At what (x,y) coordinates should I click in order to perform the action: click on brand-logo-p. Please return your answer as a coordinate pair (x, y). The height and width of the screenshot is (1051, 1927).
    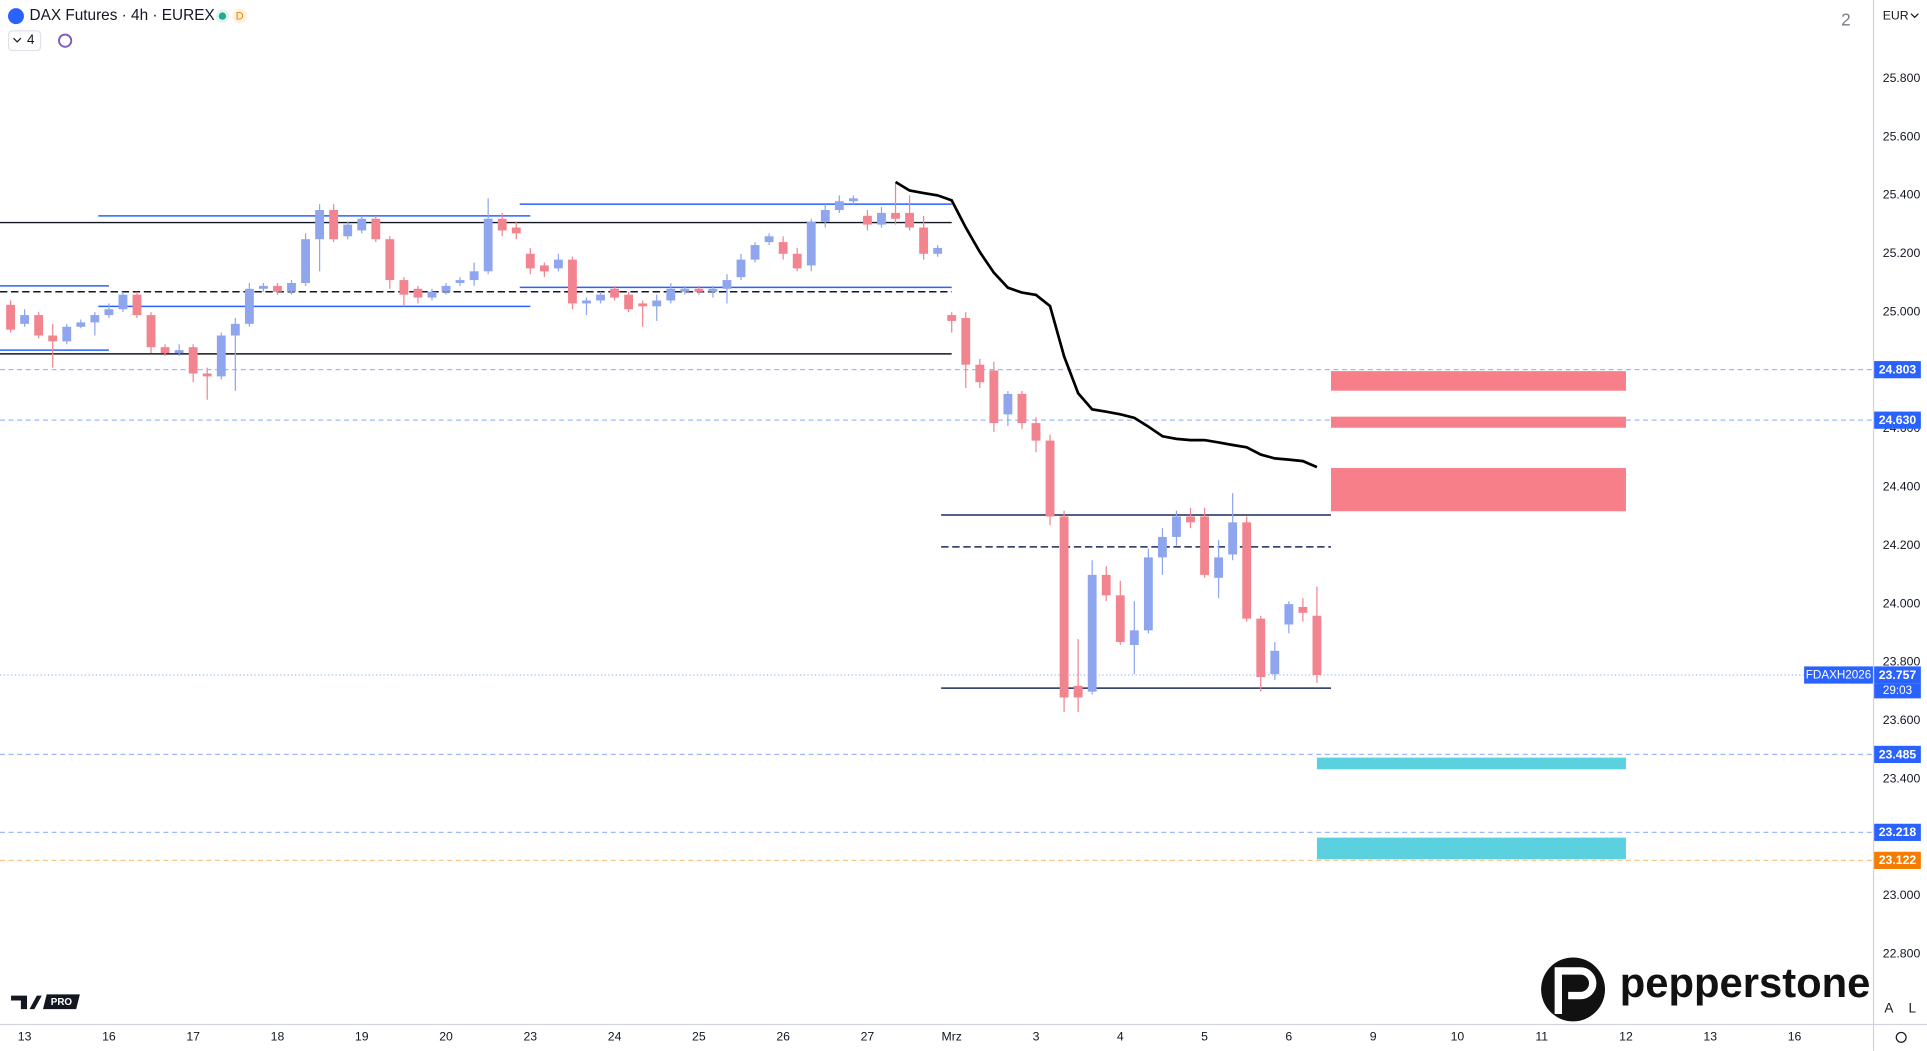
    Looking at the image, I should click on (1575, 991).